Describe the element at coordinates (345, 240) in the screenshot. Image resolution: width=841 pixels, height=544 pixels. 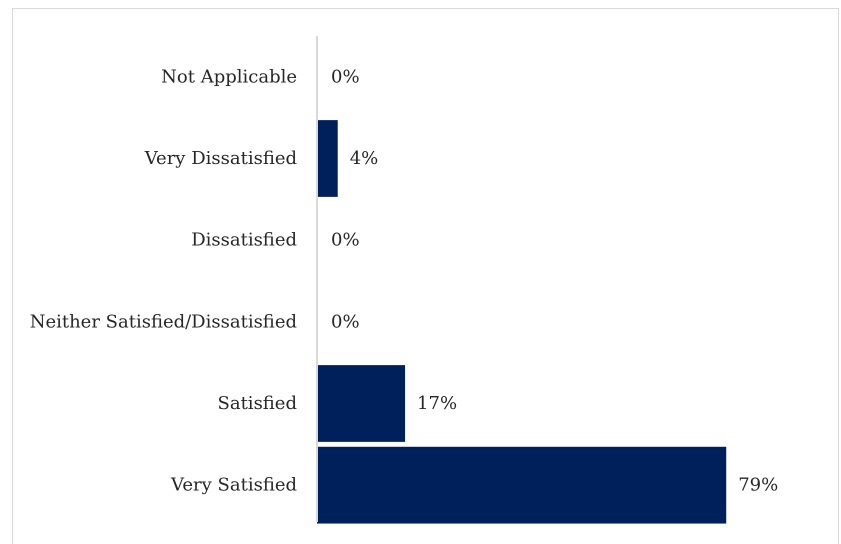
I see `value-label-dissatisfied: 0%` at that location.